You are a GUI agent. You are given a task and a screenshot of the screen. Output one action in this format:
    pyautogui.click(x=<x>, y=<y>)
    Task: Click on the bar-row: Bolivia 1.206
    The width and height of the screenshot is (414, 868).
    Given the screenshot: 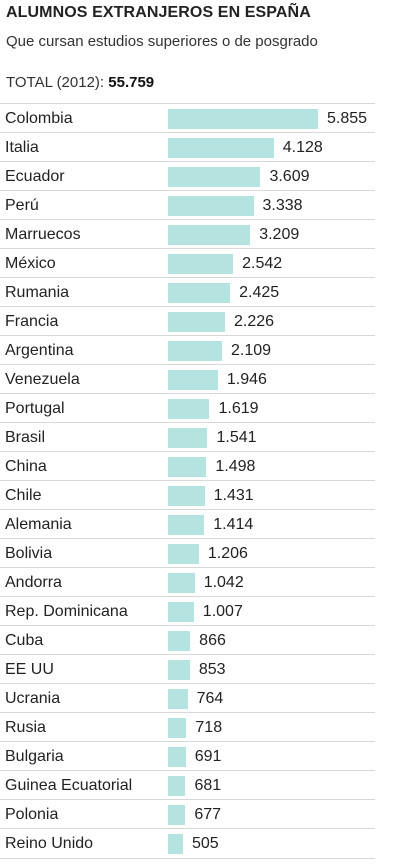 What is the action you would take?
    pyautogui.click(x=187, y=553)
    